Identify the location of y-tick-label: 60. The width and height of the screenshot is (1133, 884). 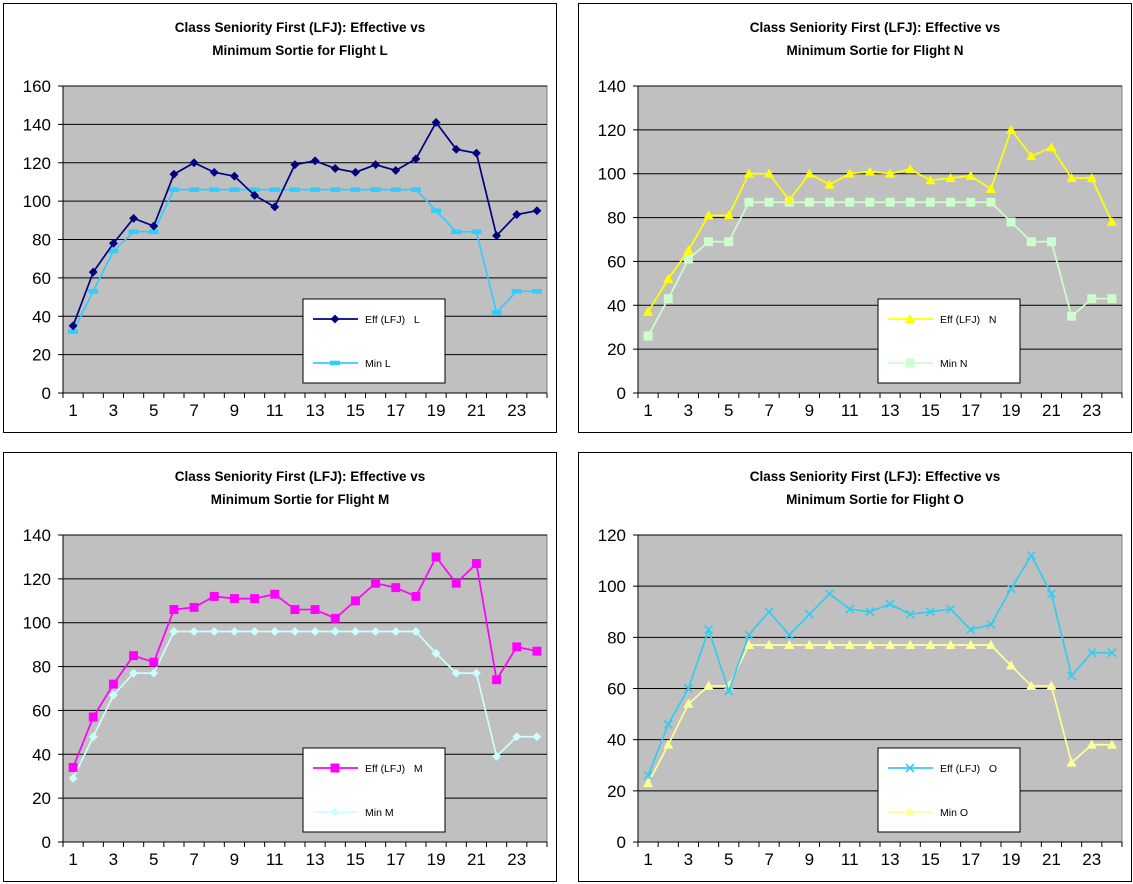
(616, 689).